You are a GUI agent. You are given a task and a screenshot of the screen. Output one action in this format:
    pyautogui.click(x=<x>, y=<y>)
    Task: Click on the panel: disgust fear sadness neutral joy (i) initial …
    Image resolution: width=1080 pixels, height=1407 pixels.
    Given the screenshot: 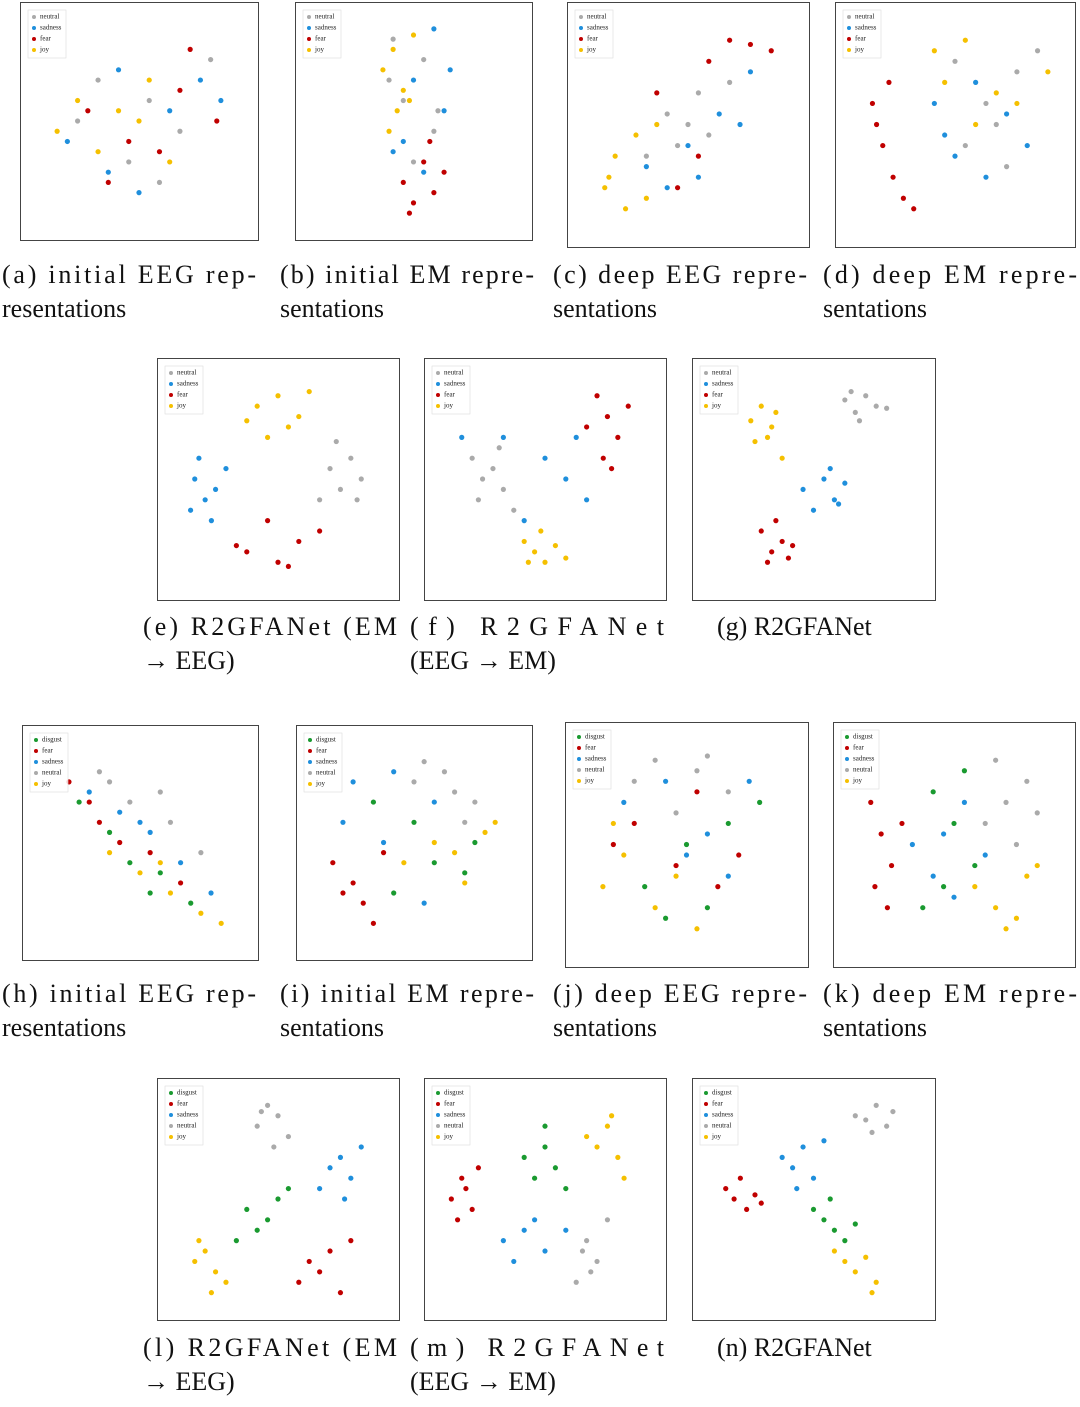 What is the action you would take?
    pyautogui.click(x=407, y=883)
    